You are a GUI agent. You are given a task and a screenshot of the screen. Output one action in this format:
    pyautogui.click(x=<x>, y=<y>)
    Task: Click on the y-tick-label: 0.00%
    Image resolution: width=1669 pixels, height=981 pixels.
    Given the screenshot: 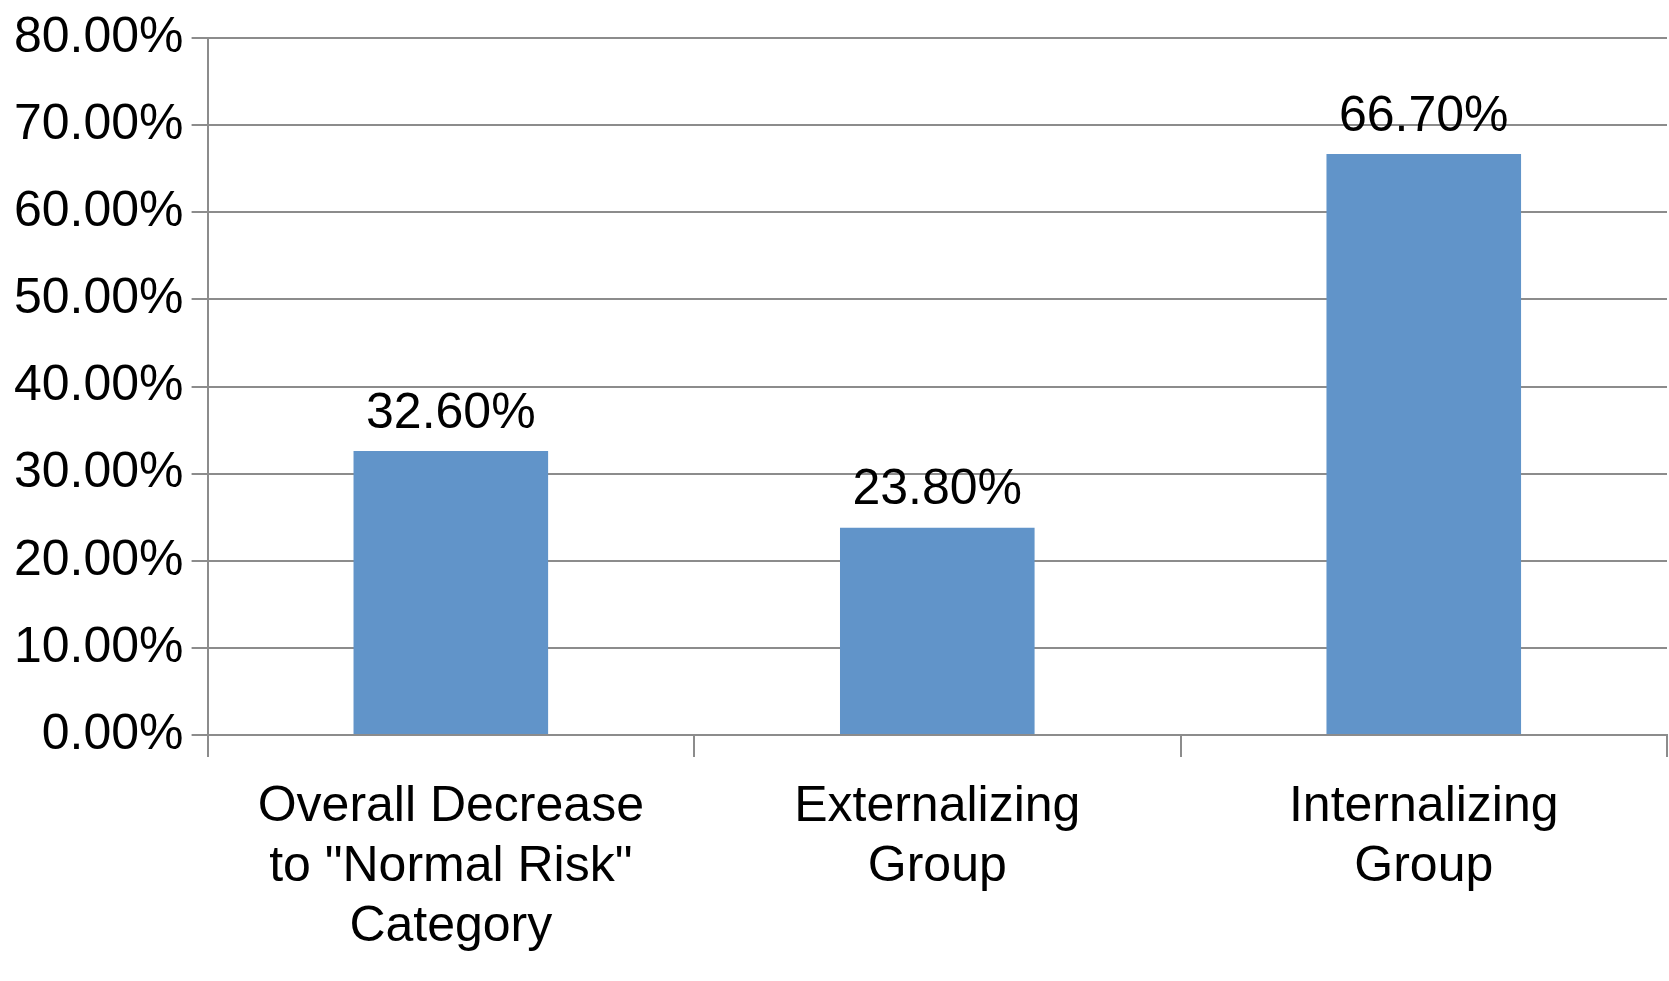 What is the action you would take?
    pyautogui.click(x=112, y=731)
    